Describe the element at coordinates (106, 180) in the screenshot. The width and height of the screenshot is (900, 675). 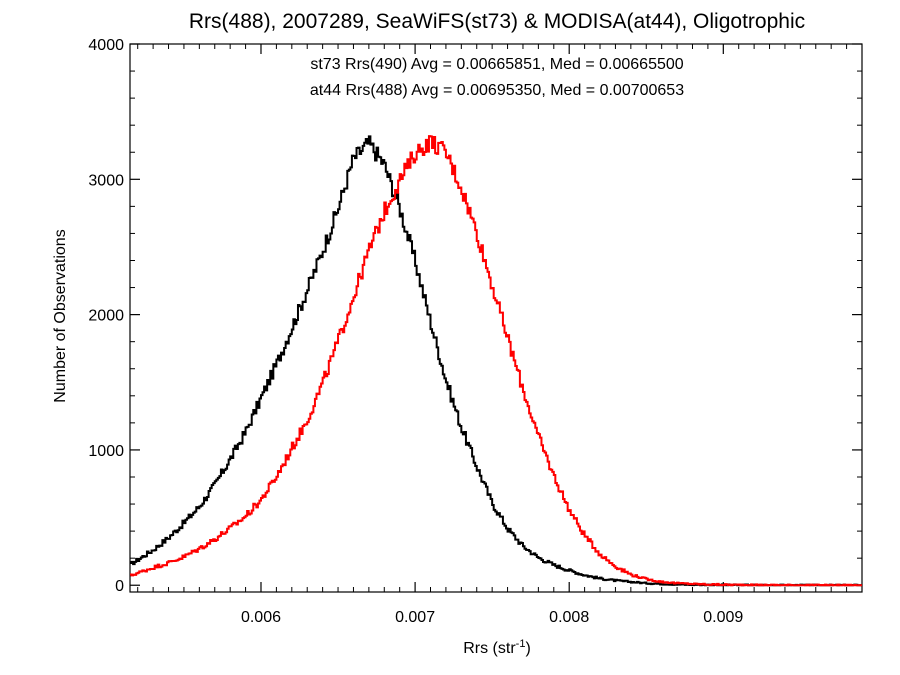
I see `y-tick-label: 3000` at that location.